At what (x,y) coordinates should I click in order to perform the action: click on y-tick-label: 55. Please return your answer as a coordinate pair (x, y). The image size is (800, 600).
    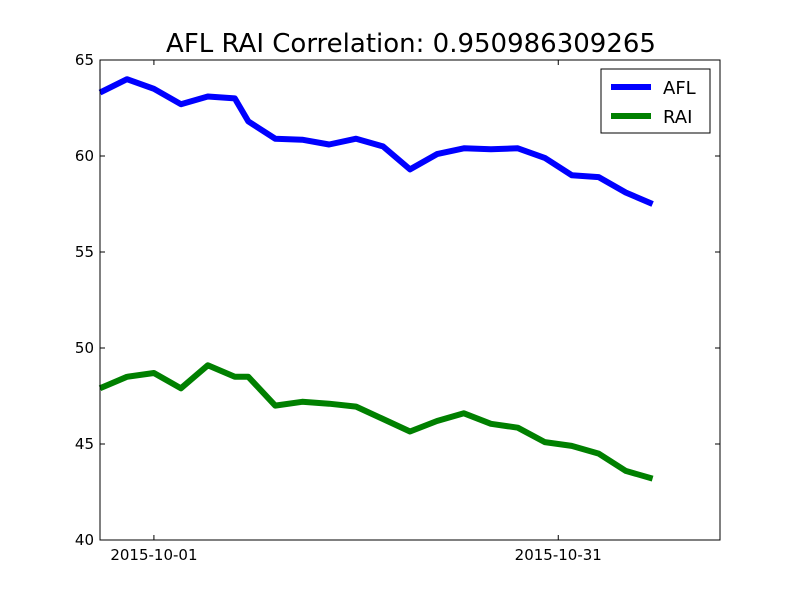
    Looking at the image, I should click on (84, 252).